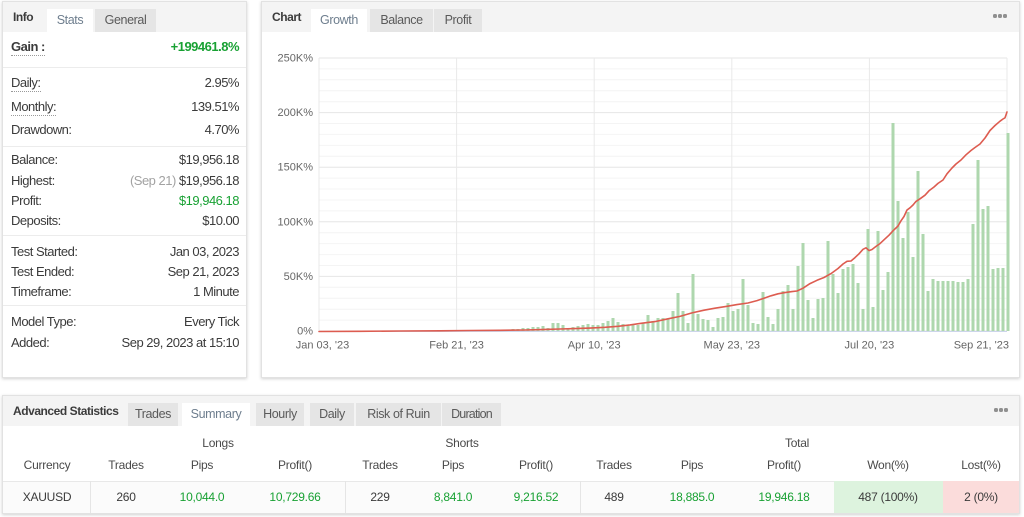 The image size is (1024, 517). I want to click on svg-text: Feb 21, '23, so click(456, 346).